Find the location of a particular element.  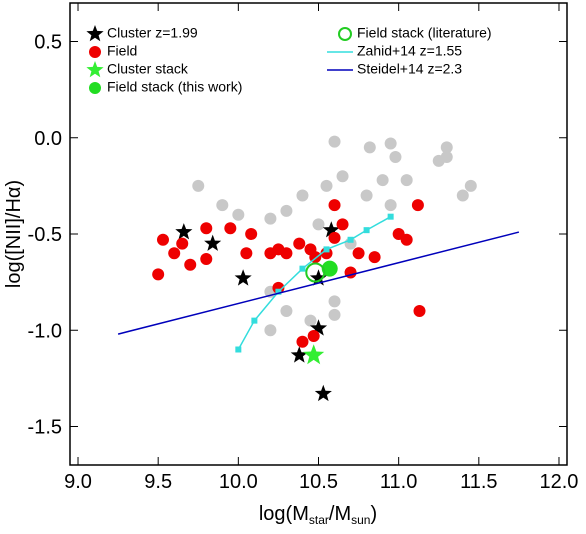

y-tick-label: -0.5 is located at coordinates (45, 235).